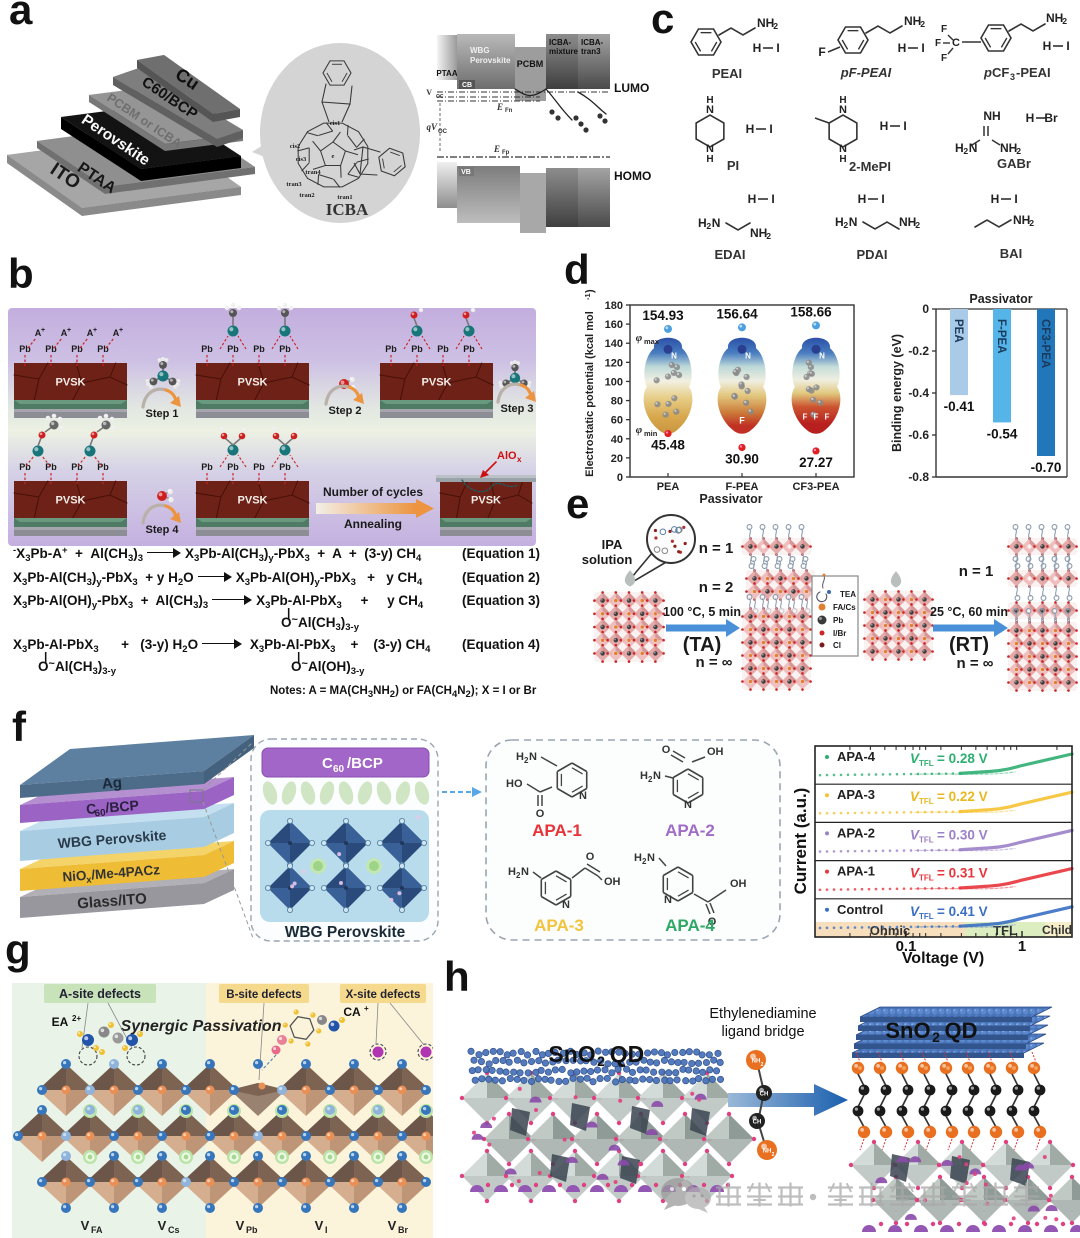  Describe the element at coordinates (614, 306) in the screenshot. I see `svg-text: 180` at that location.